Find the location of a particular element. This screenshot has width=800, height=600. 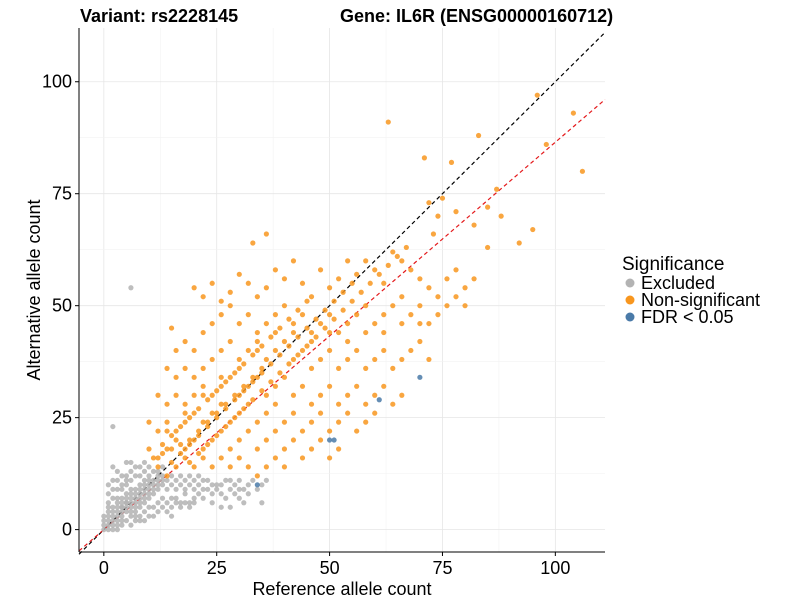

x-tick-label: 75 is located at coordinates (442, 568).